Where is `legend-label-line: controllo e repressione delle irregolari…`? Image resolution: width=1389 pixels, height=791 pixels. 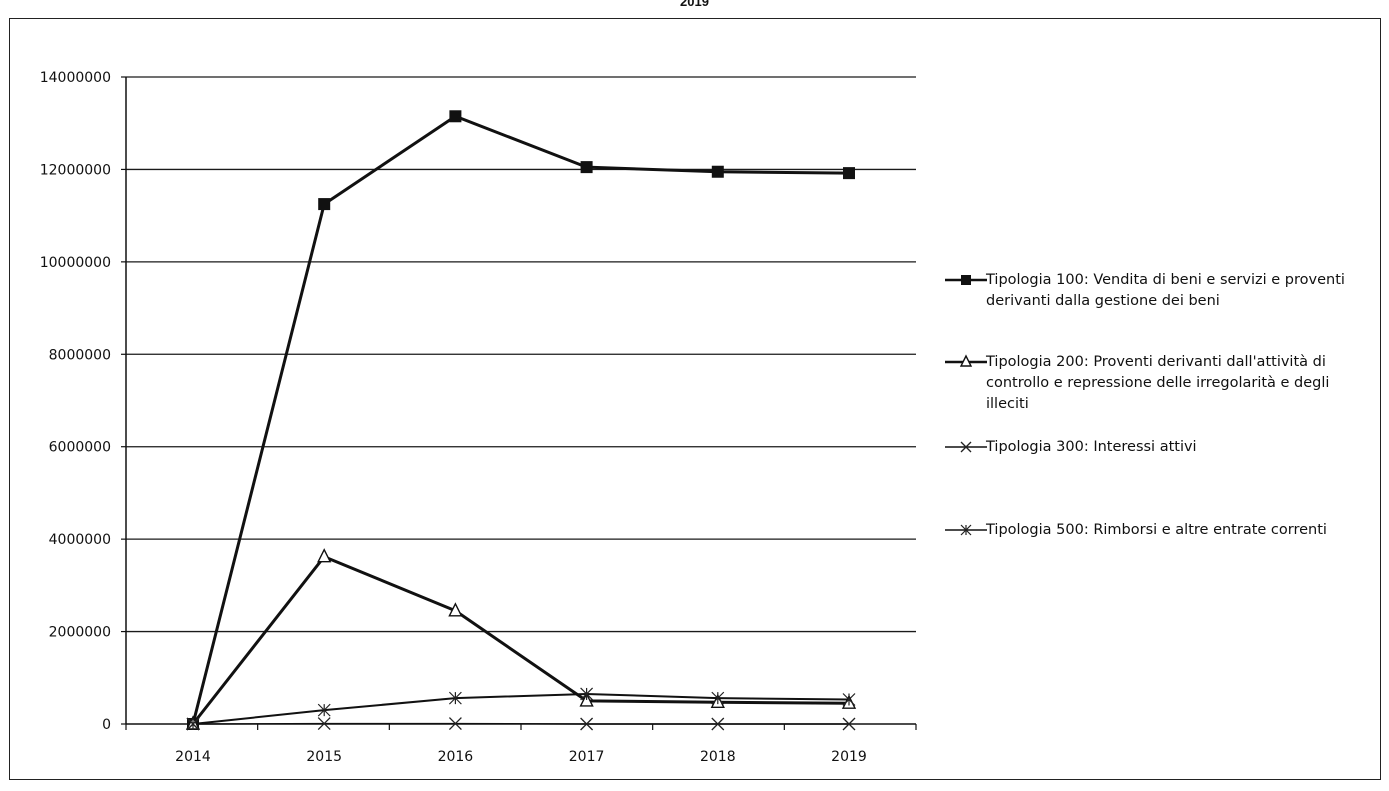
legend-label-line: controllo e repressione delle irregolari… is located at coordinates (1158, 383).